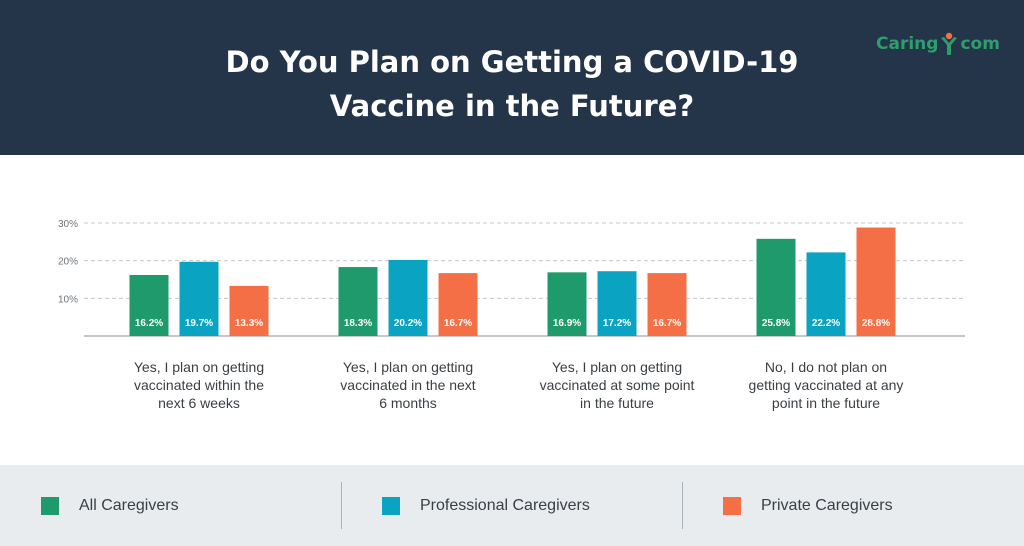 This screenshot has width=1024, height=546. What do you see at coordinates (617, 385) in the screenshot?
I see `category-label: vaccinated at some point` at bounding box center [617, 385].